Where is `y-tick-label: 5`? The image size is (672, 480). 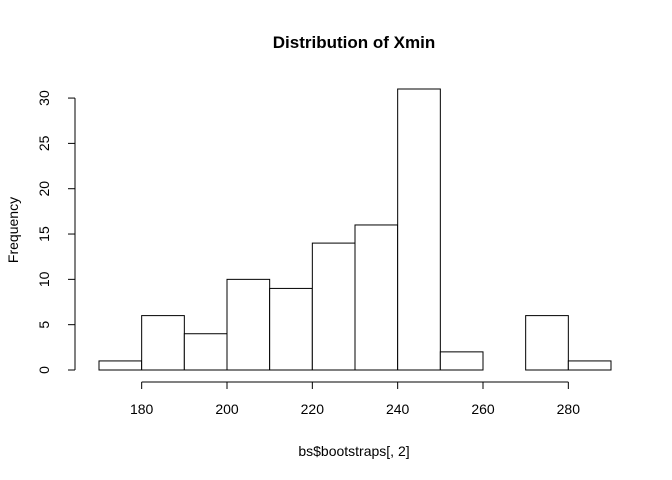
y-tick-label: 5 is located at coordinates (44, 325).